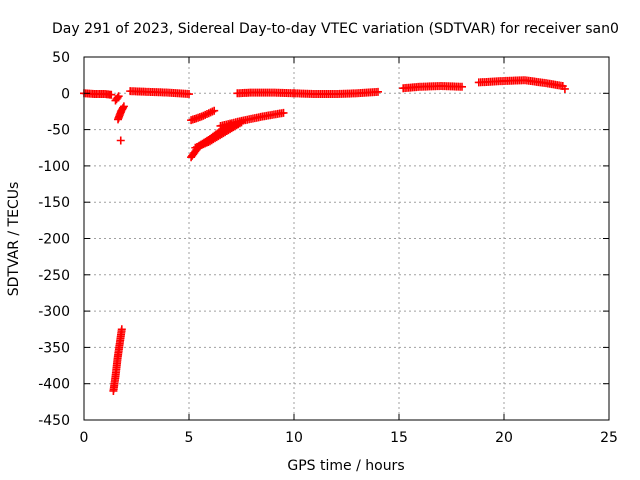 This screenshot has height=480, width=640. What do you see at coordinates (54, 421) in the screenshot?
I see `y-tick-label: -450` at bounding box center [54, 421].